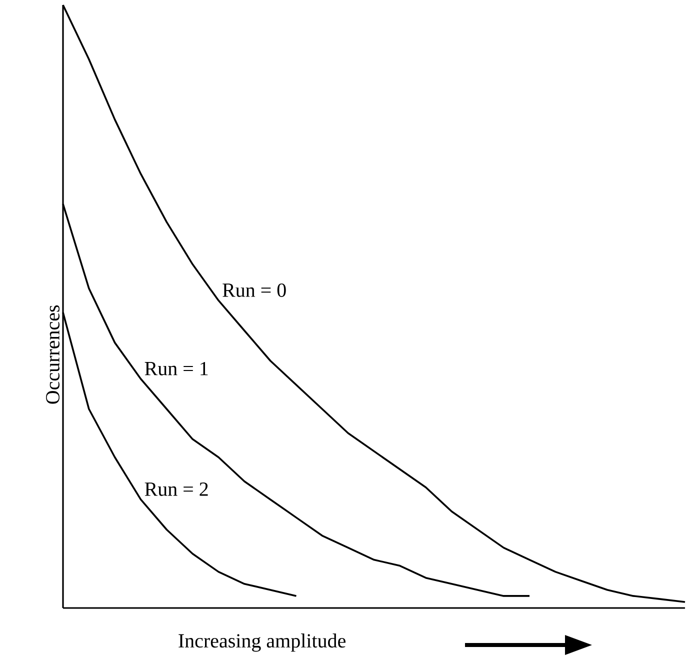  Describe the element at coordinates (176, 369) in the screenshot. I see `series-label: Run = 1` at that location.